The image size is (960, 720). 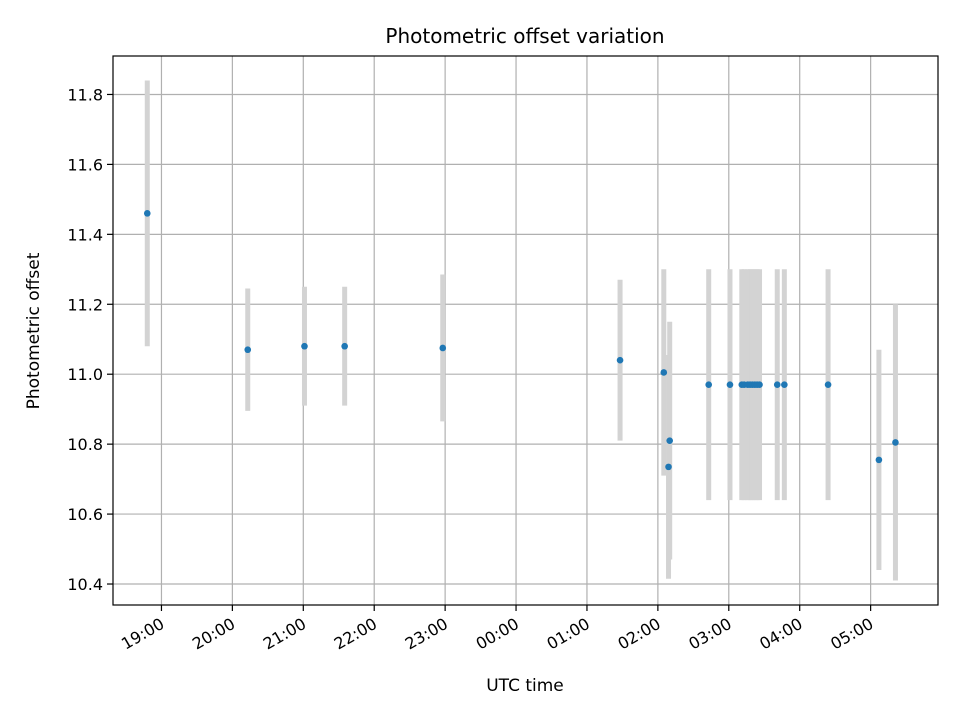 I want to click on y-tick-label: 10.8, so click(x=85, y=444).